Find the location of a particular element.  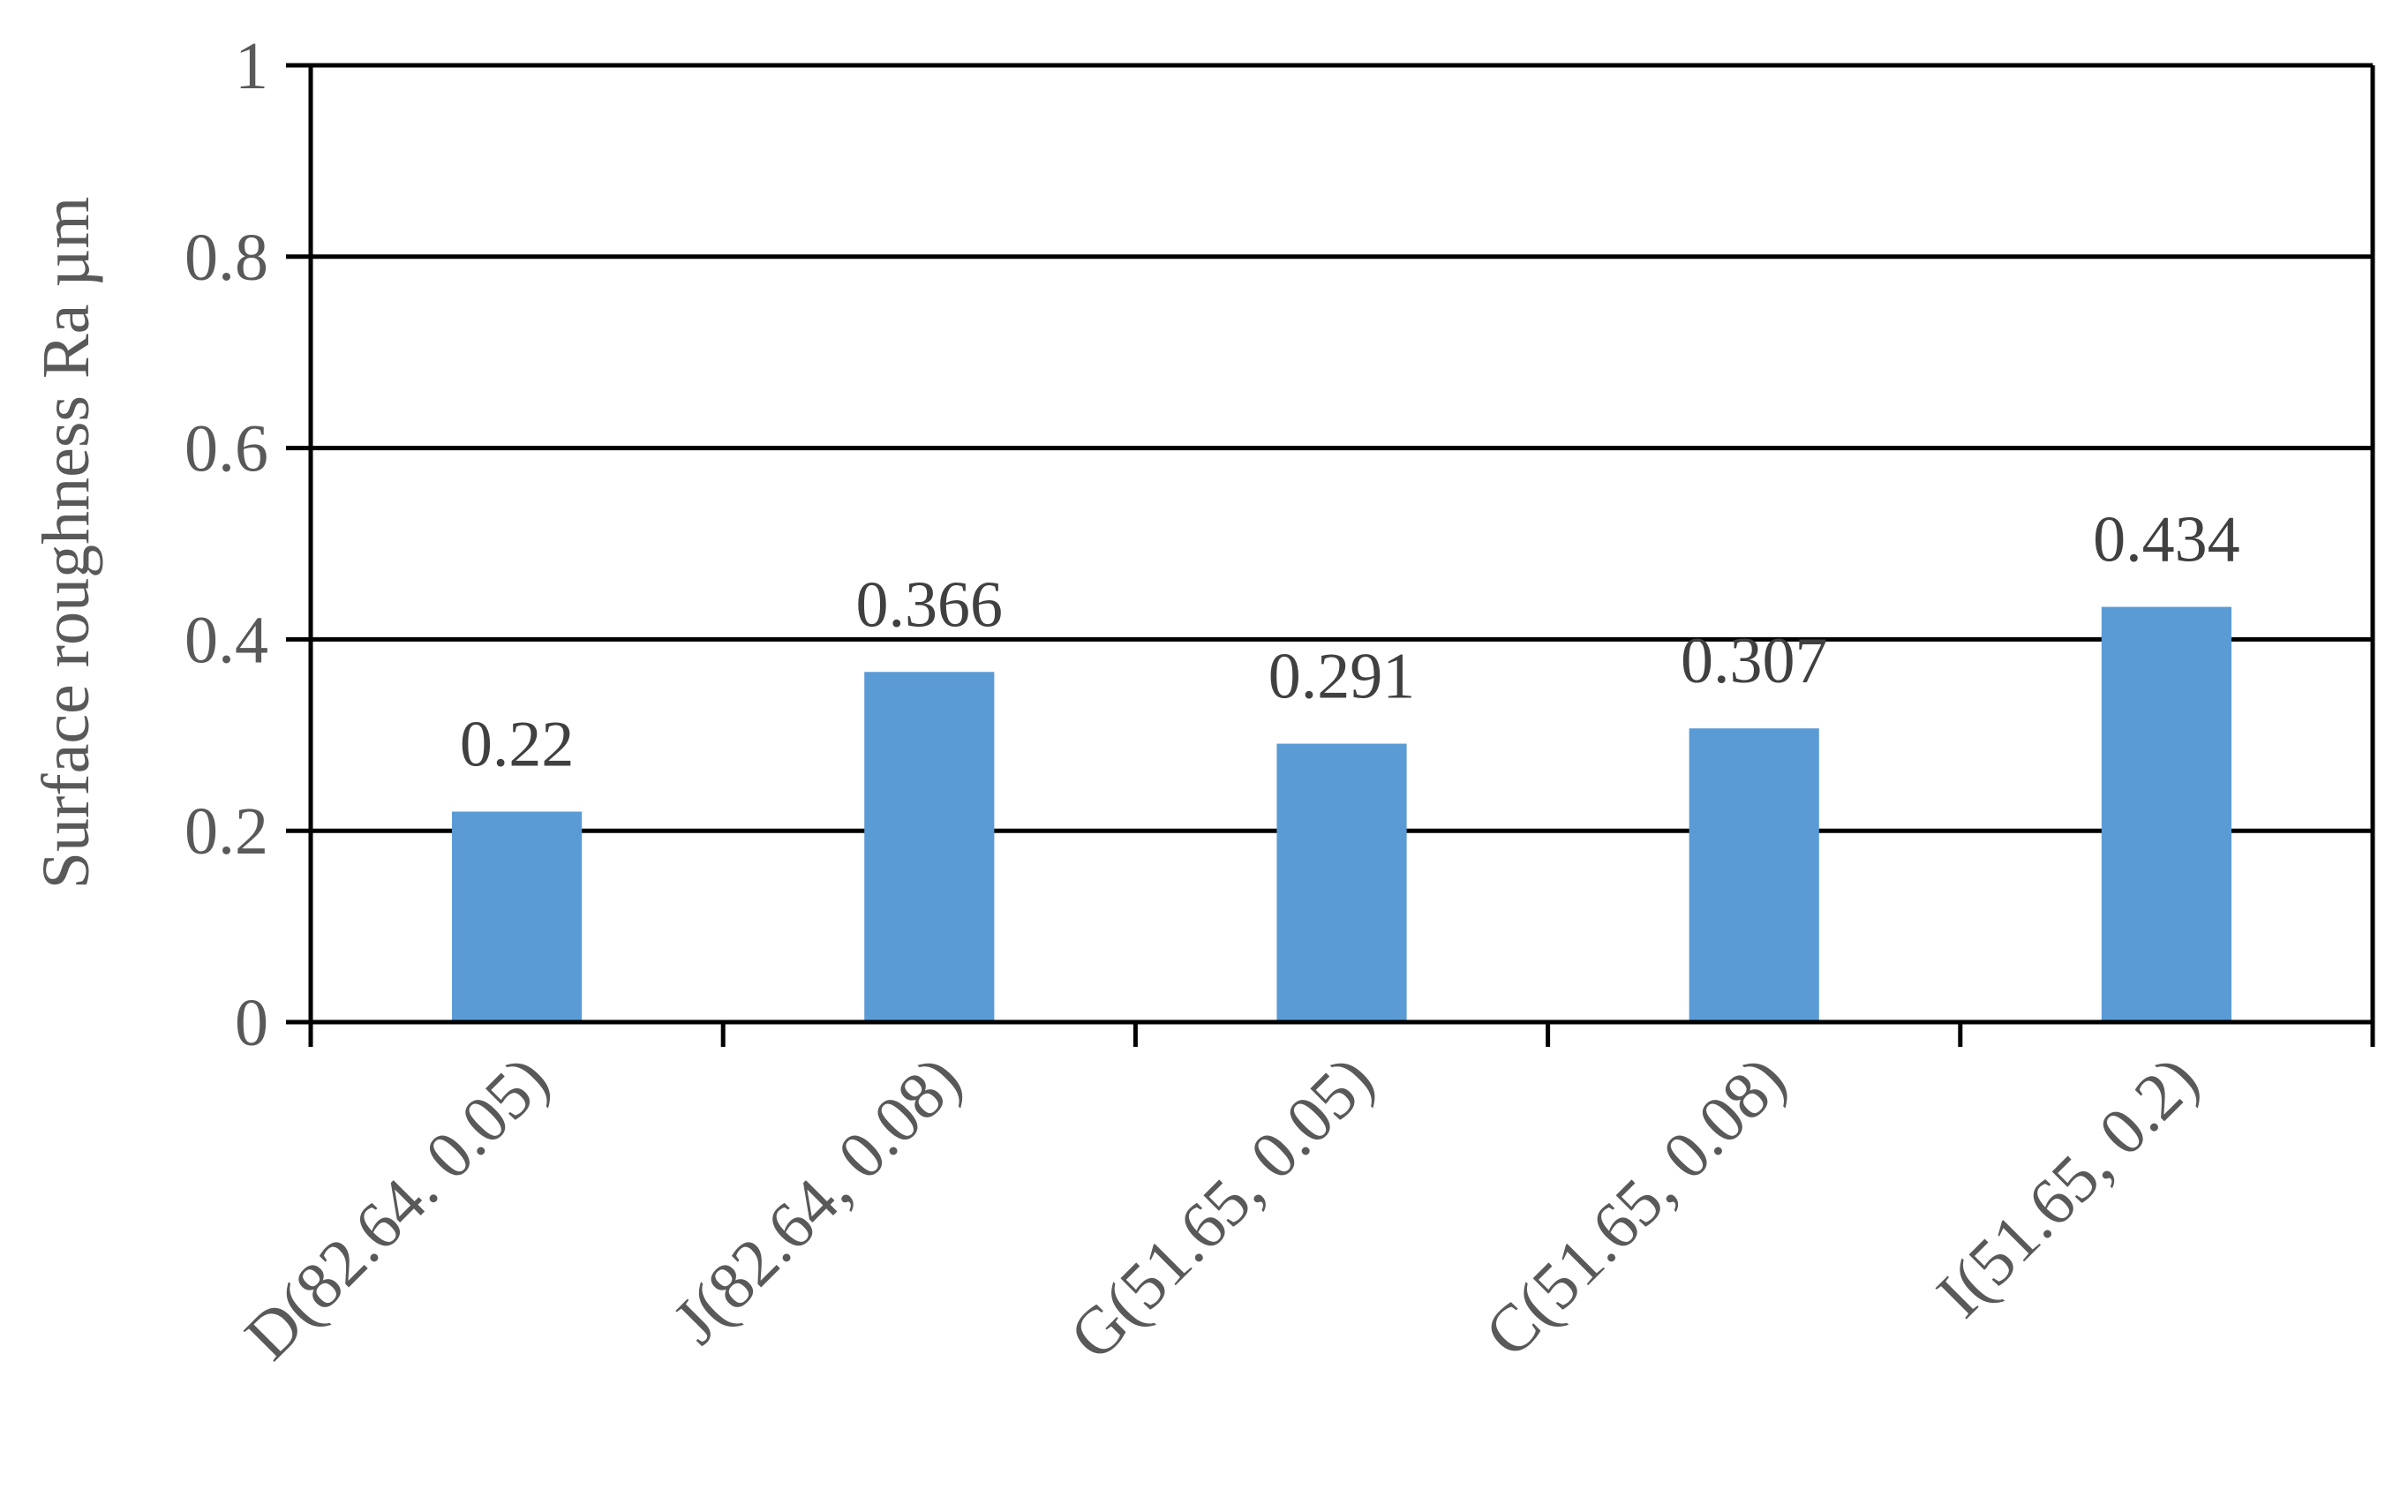

y-tick-label: 0.4 is located at coordinates (226, 640).